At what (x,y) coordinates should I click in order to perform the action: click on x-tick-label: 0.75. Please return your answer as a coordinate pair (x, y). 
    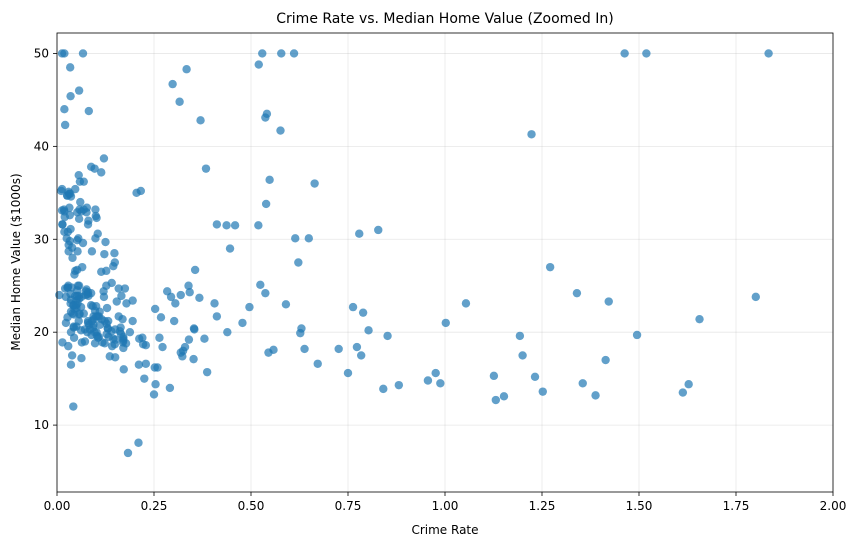
    Looking at the image, I should click on (348, 506).